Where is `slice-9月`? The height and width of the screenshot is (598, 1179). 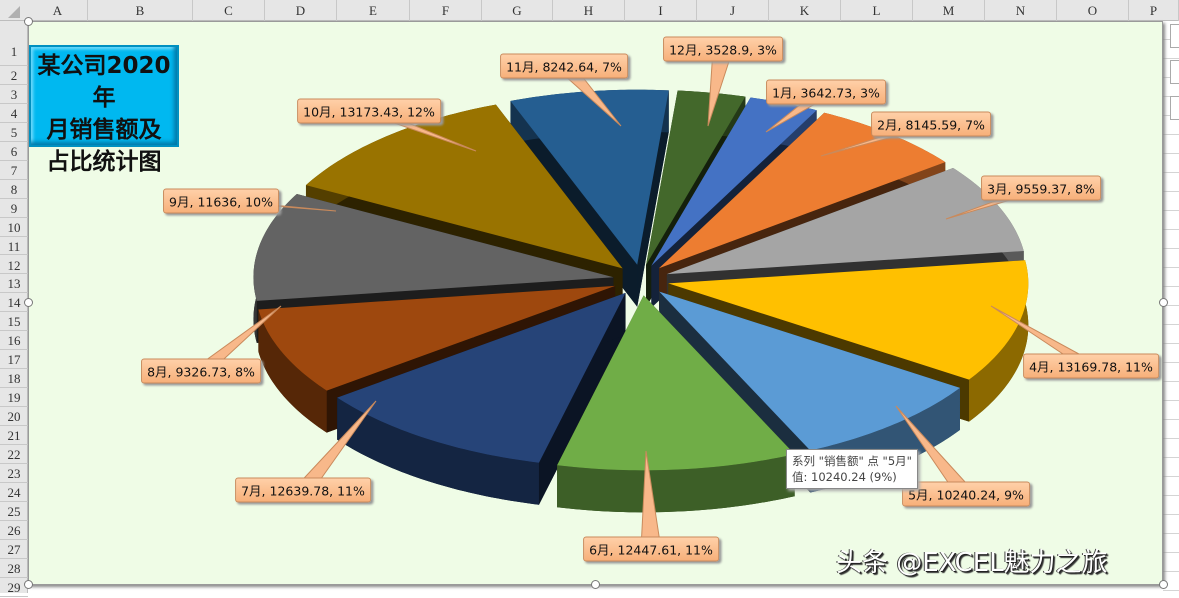
slice-9月 is located at coordinates (433, 247).